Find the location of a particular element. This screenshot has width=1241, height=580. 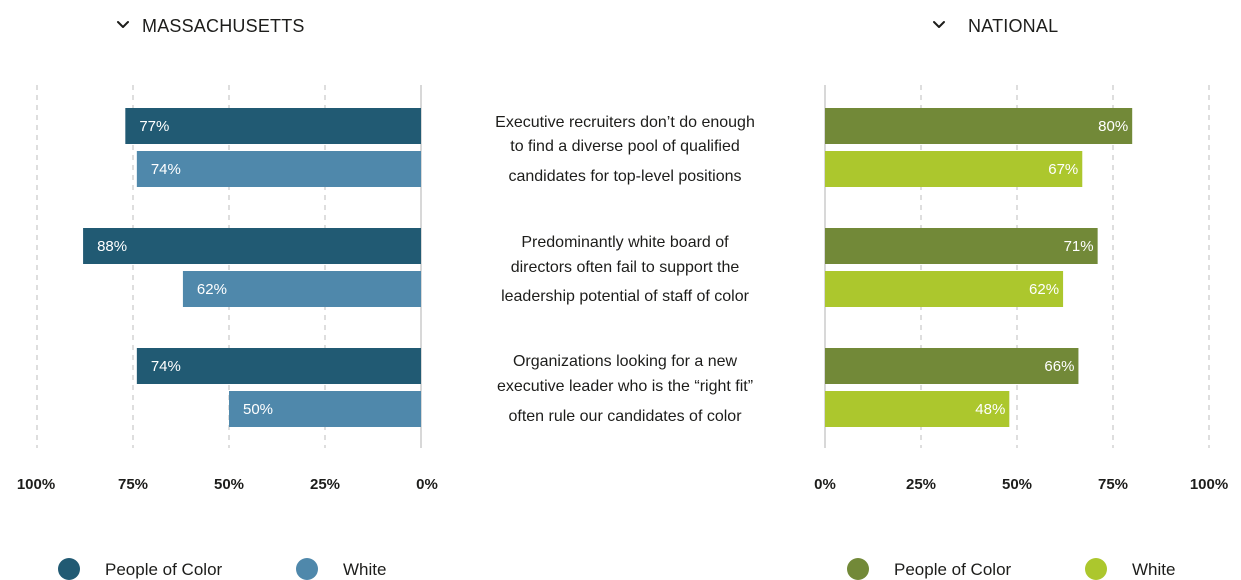

national-tick-label: 0% is located at coordinates (825, 484).